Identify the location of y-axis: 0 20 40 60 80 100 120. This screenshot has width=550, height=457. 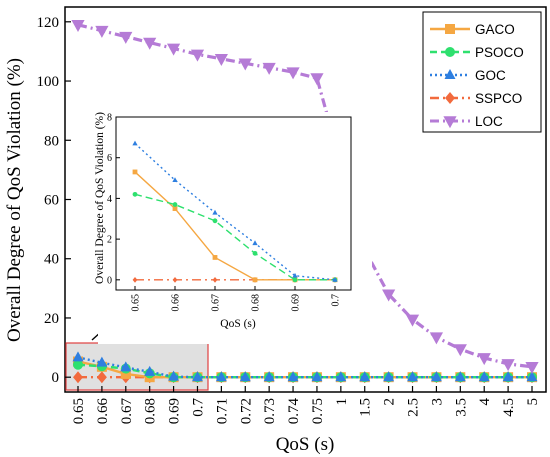
(54, 200).